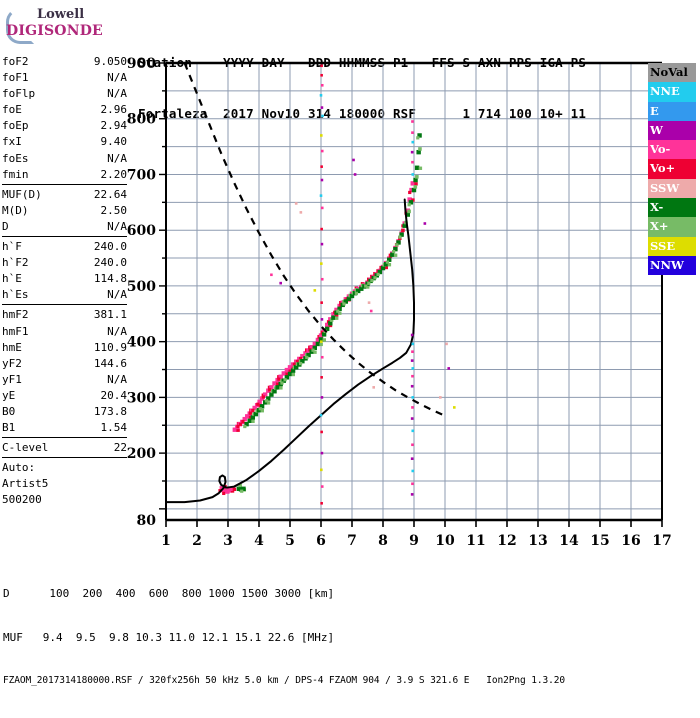 This screenshot has height=718, width=700. I want to click on legend-item-w: W, so click(672, 130).